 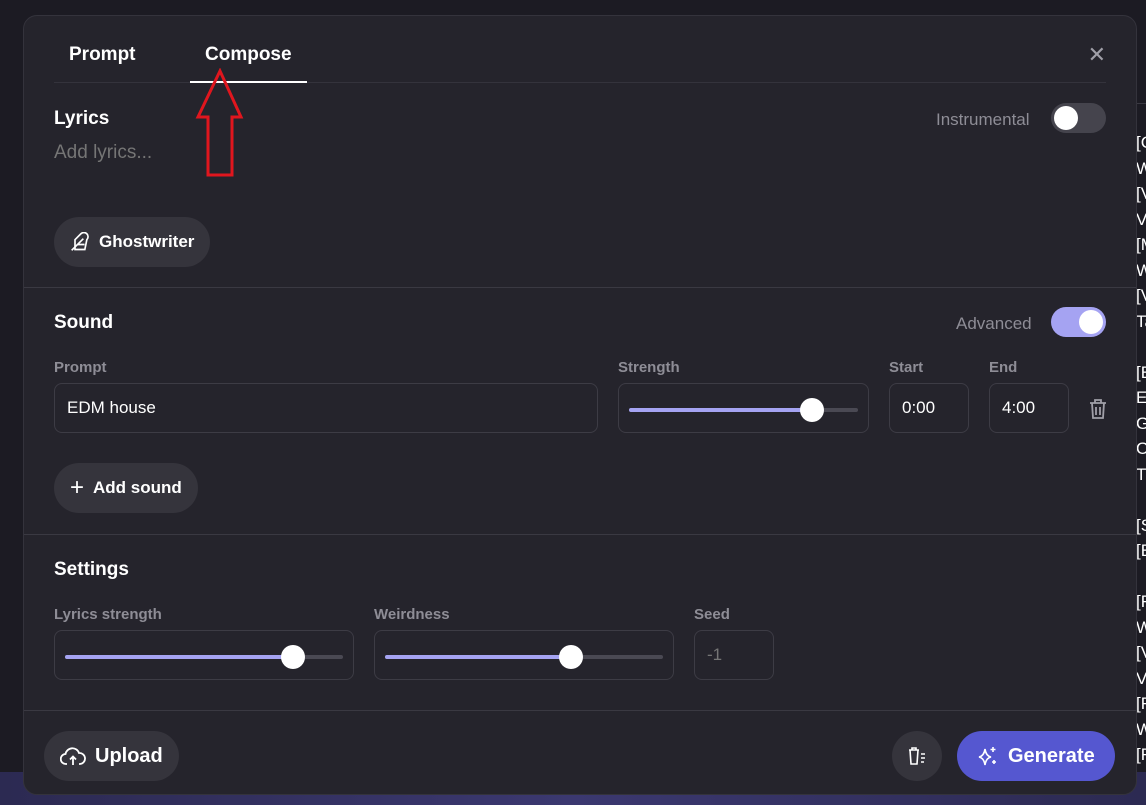 I want to click on weirdness-label: Weirdness, so click(x=412, y=614).